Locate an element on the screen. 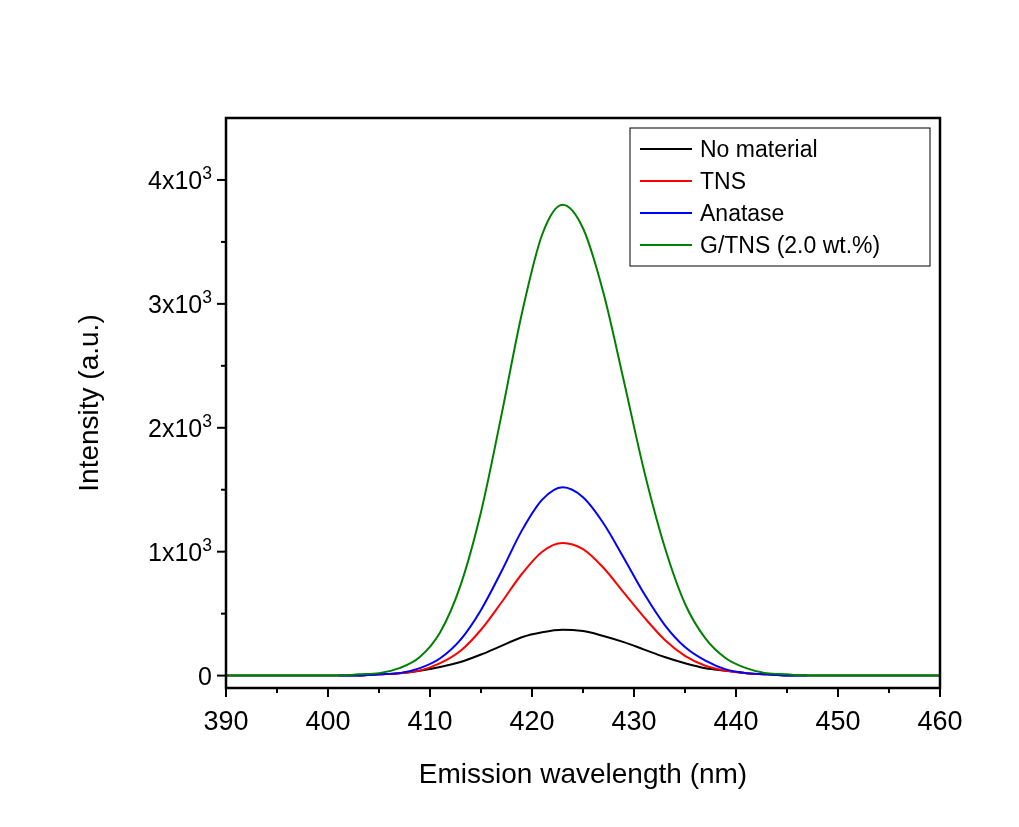 The image size is (1019, 827). x-axis-title: Emission wavelength (nm) is located at coordinates (583, 773).